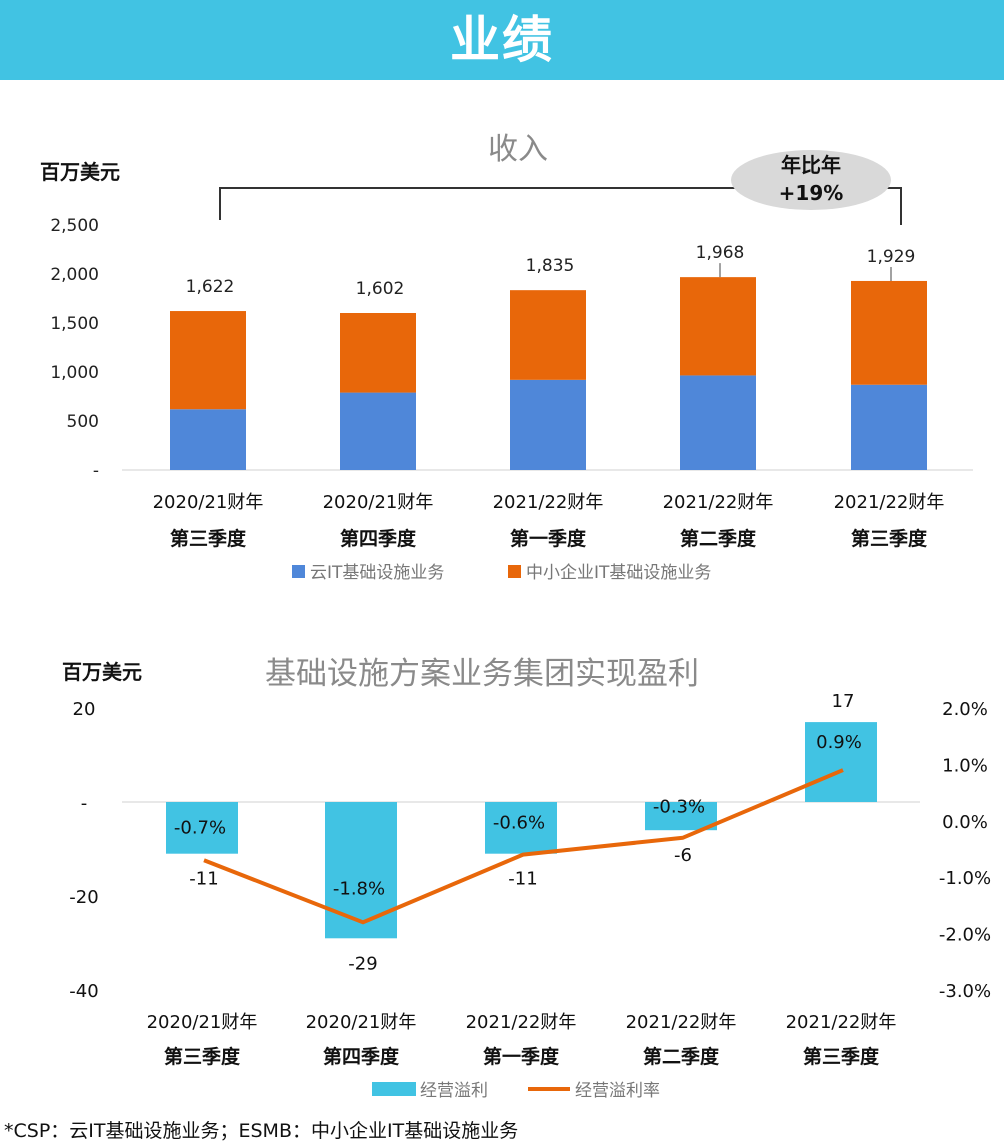  What do you see at coordinates (521, 1056) in the screenshot?
I see `profit-x-tick-label-quarter: 第一季度` at bounding box center [521, 1056].